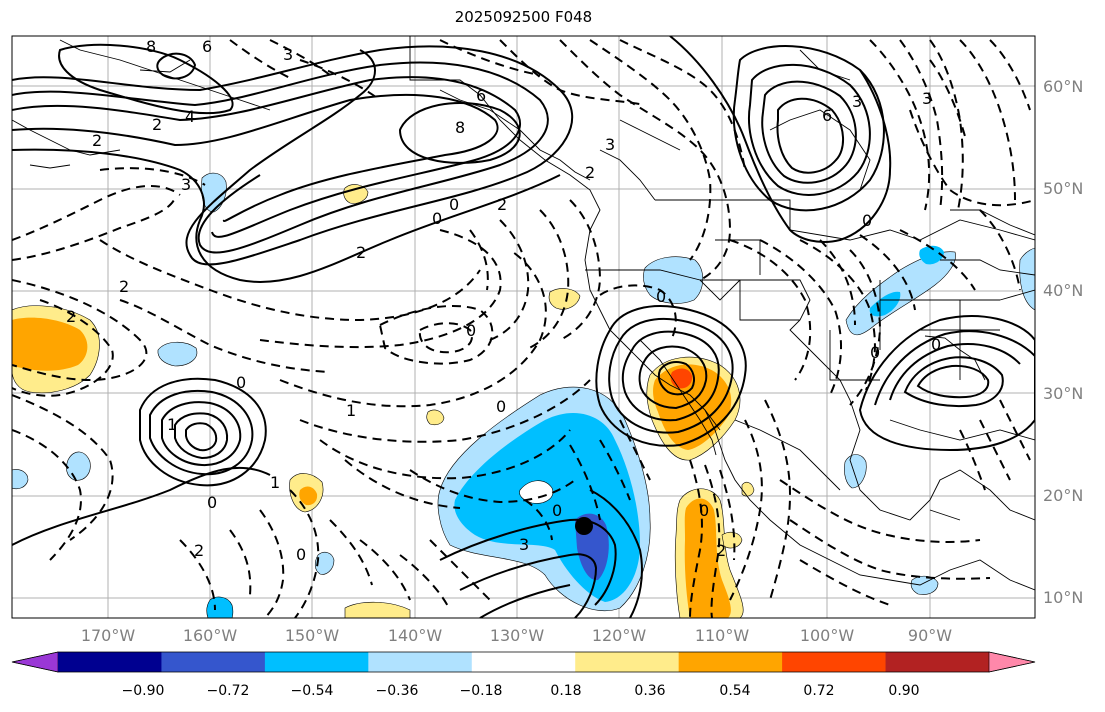  What do you see at coordinates (35, 662) in the screenshot?
I see `colorbar-extend-min` at bounding box center [35, 662].